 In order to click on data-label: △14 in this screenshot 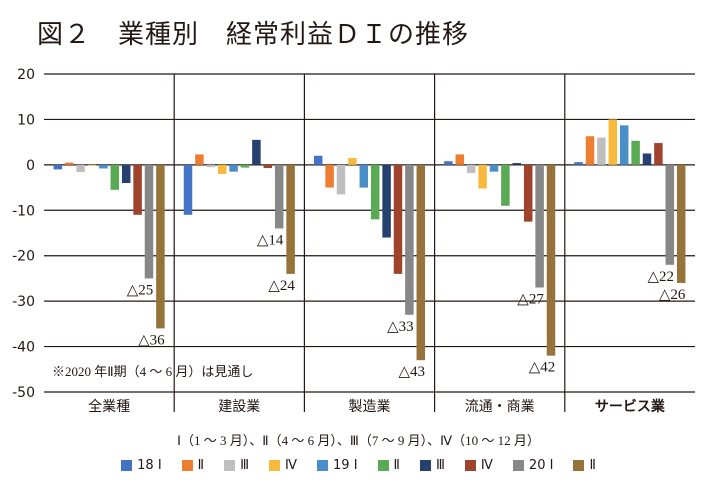, I will do `click(270, 240)`.